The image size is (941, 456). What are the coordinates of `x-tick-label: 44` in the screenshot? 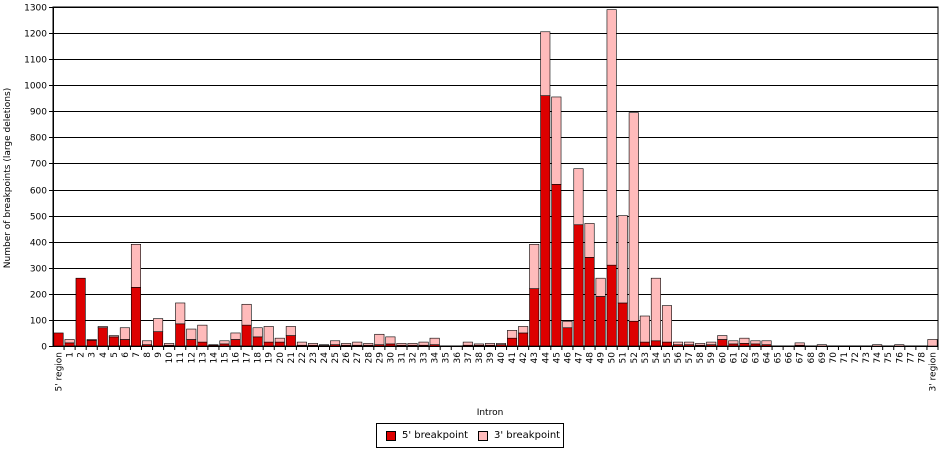 It's located at (546, 358).